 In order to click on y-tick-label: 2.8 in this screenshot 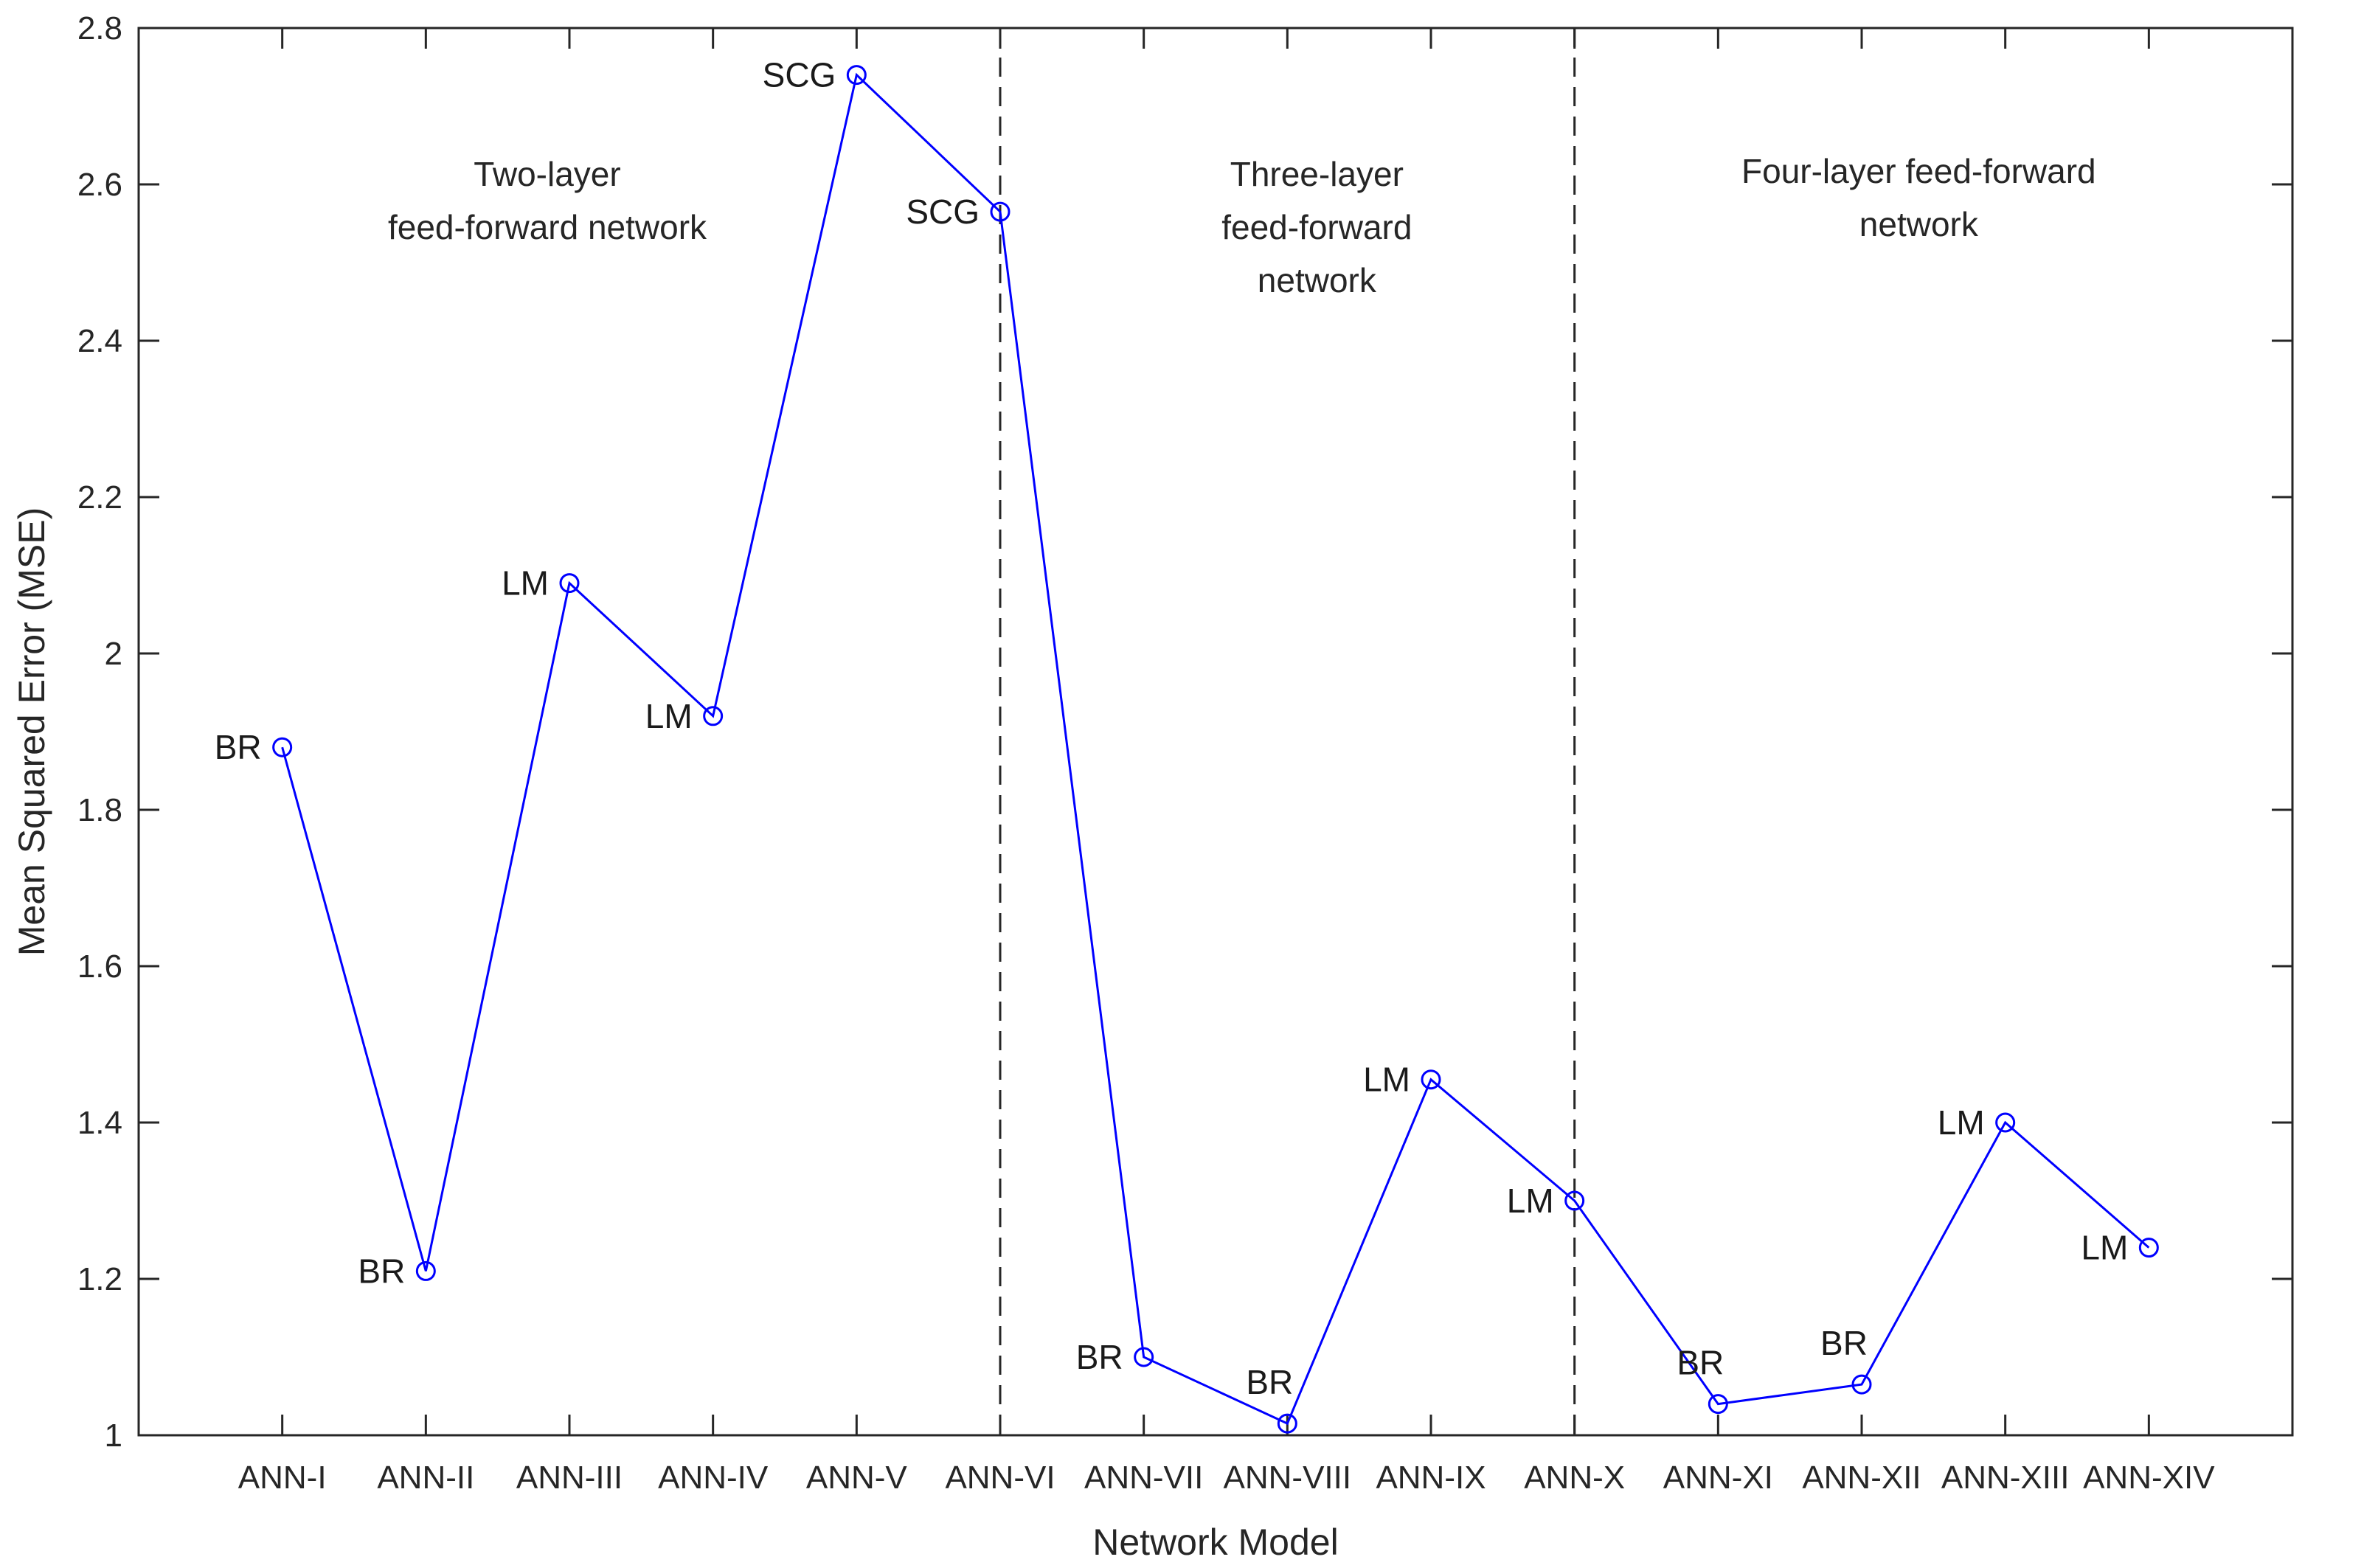, I will do `click(99, 28)`.